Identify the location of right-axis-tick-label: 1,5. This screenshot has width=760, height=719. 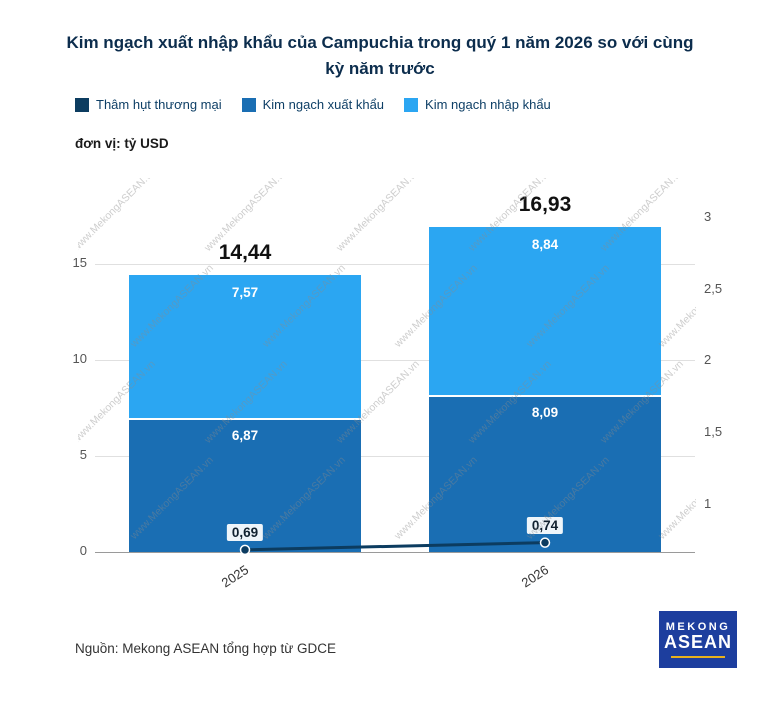
(713, 432).